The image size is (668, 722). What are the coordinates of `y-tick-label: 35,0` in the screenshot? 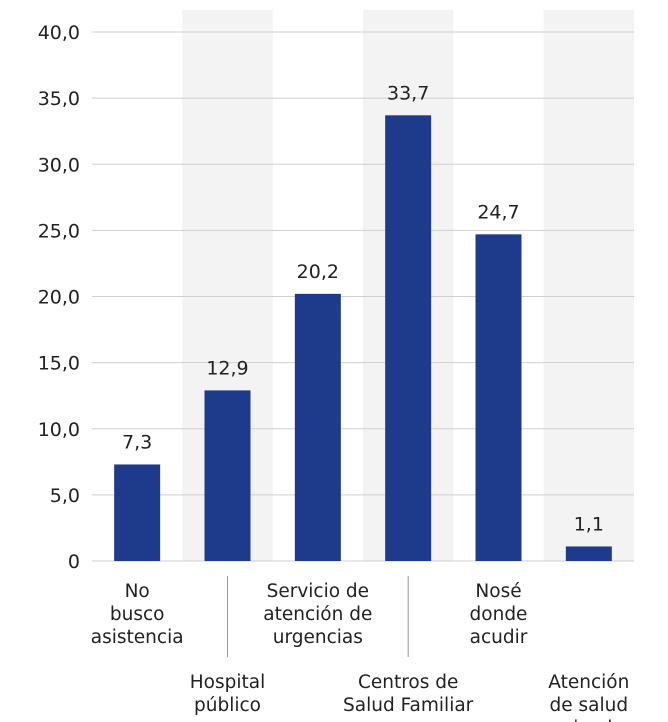 It's located at (59, 99).